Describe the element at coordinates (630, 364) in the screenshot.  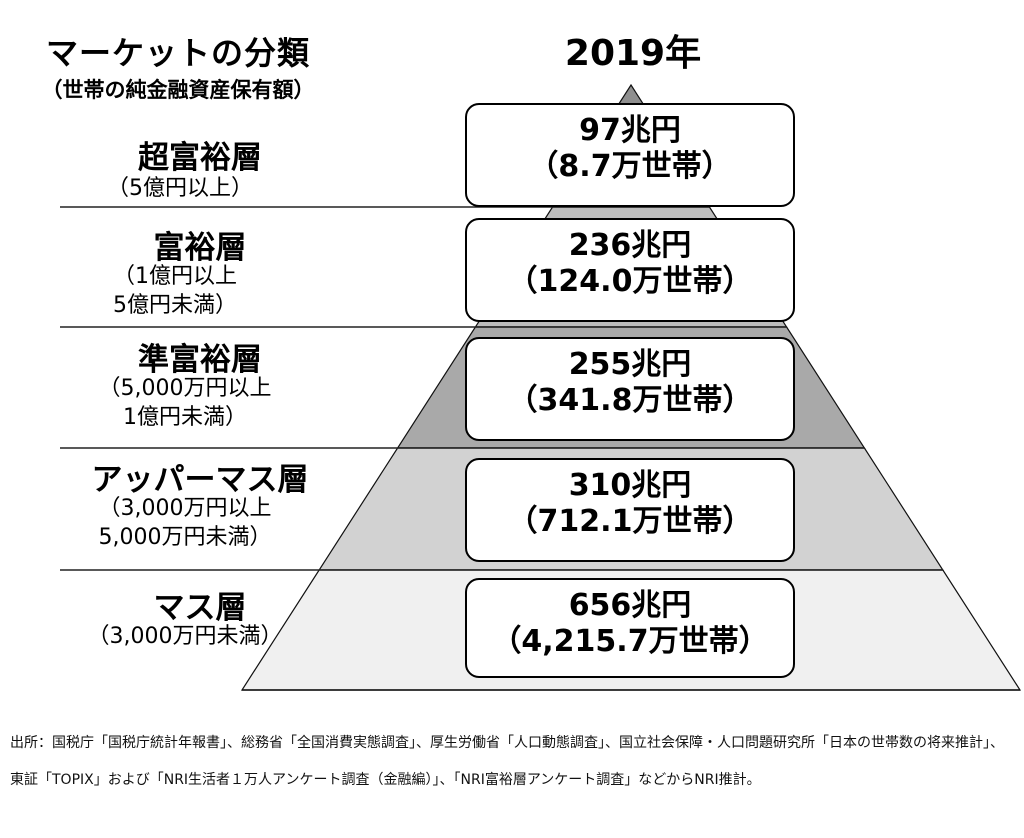
I see `tier-amount: 255兆円` at that location.